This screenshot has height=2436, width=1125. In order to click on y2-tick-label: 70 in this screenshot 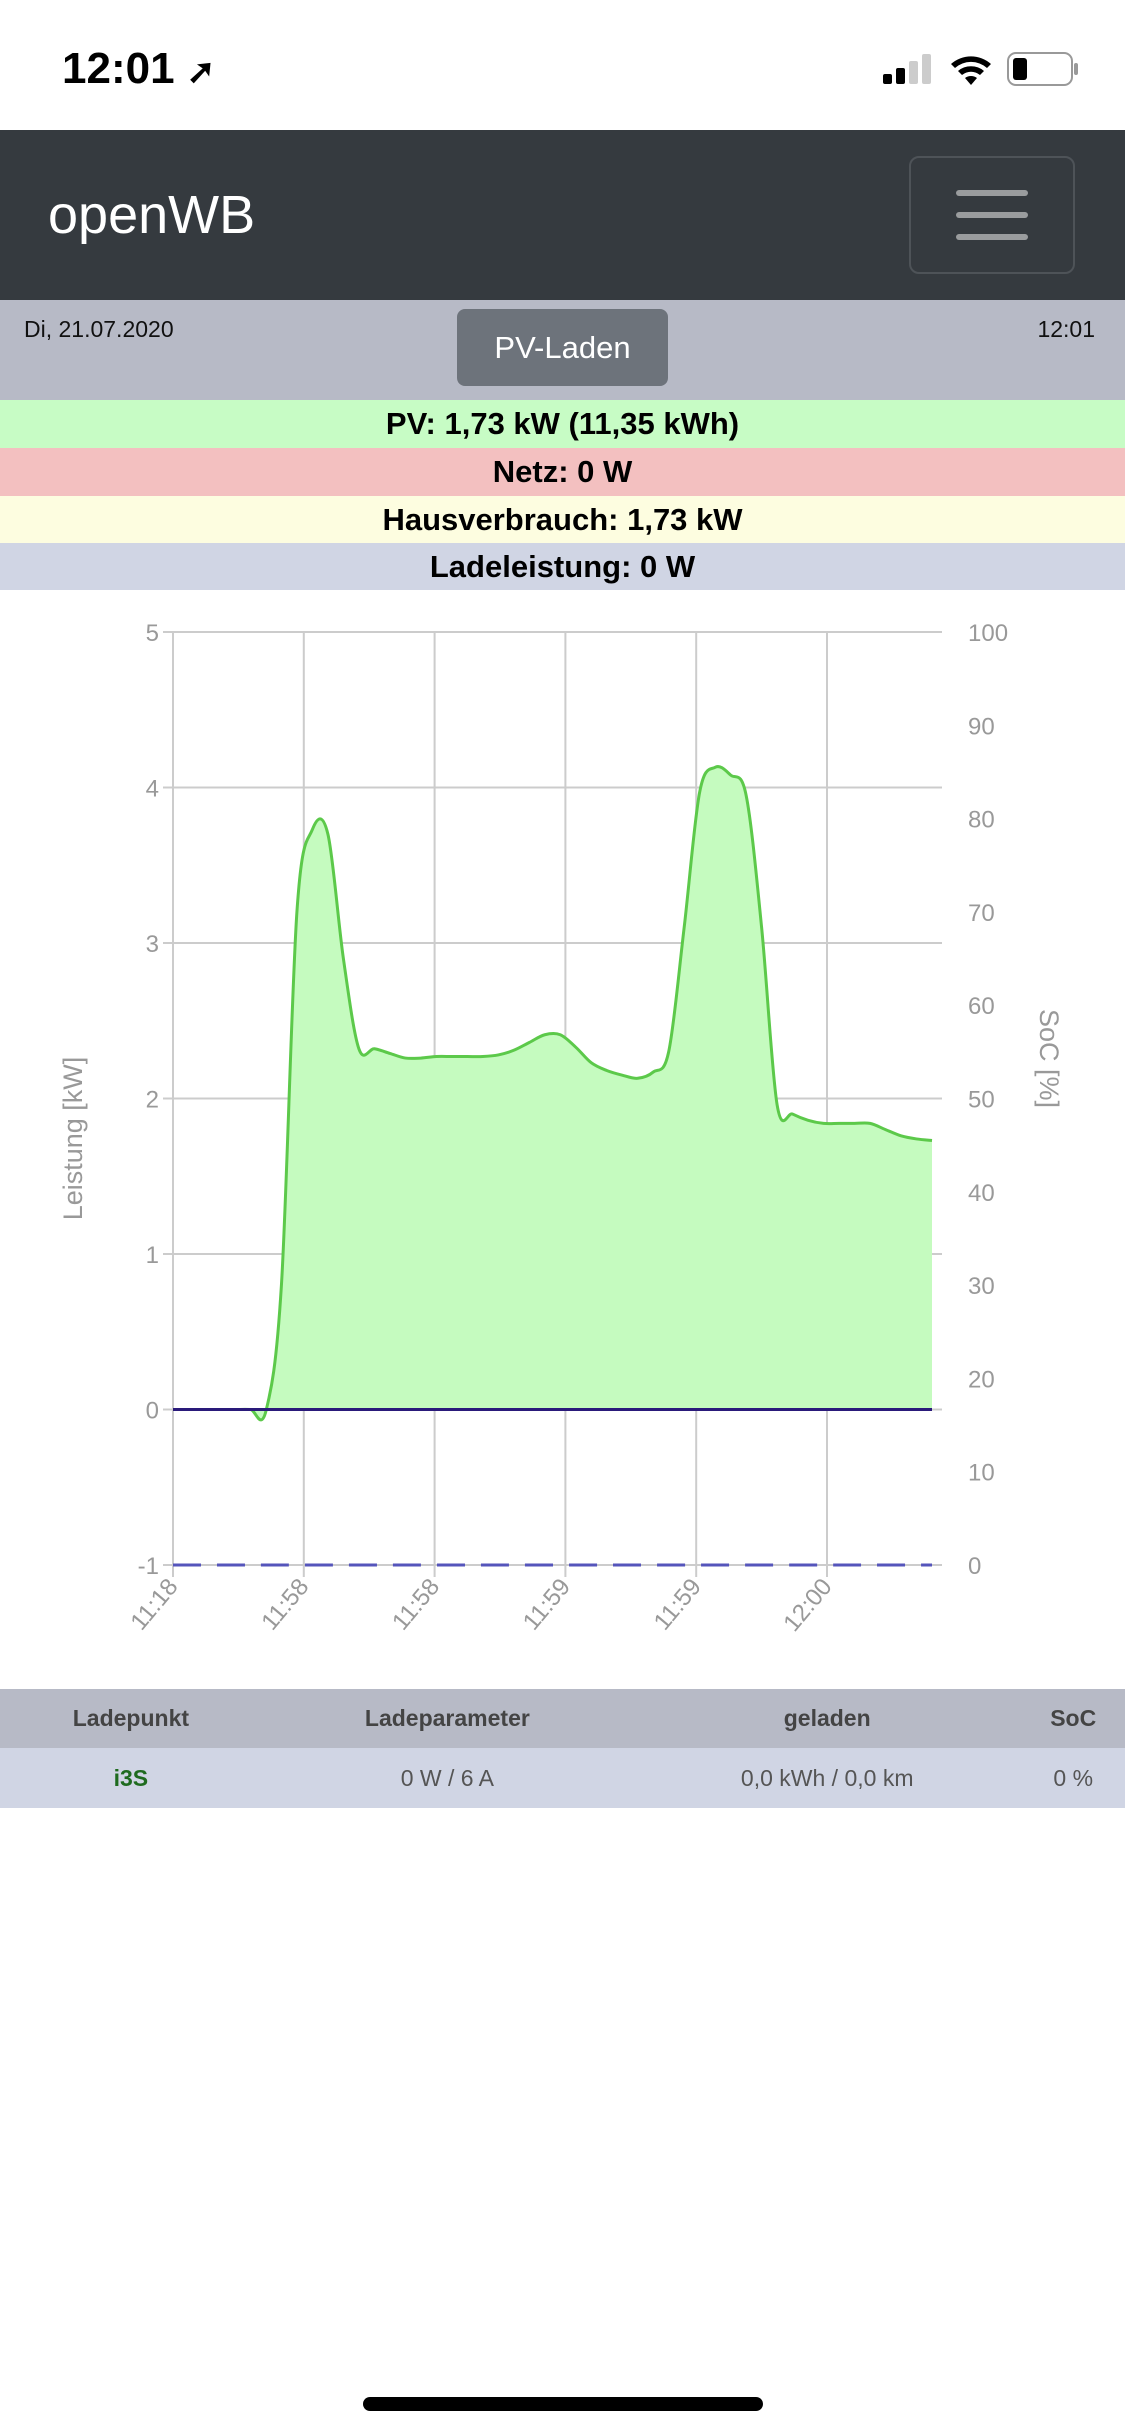, I will do `click(981, 913)`.